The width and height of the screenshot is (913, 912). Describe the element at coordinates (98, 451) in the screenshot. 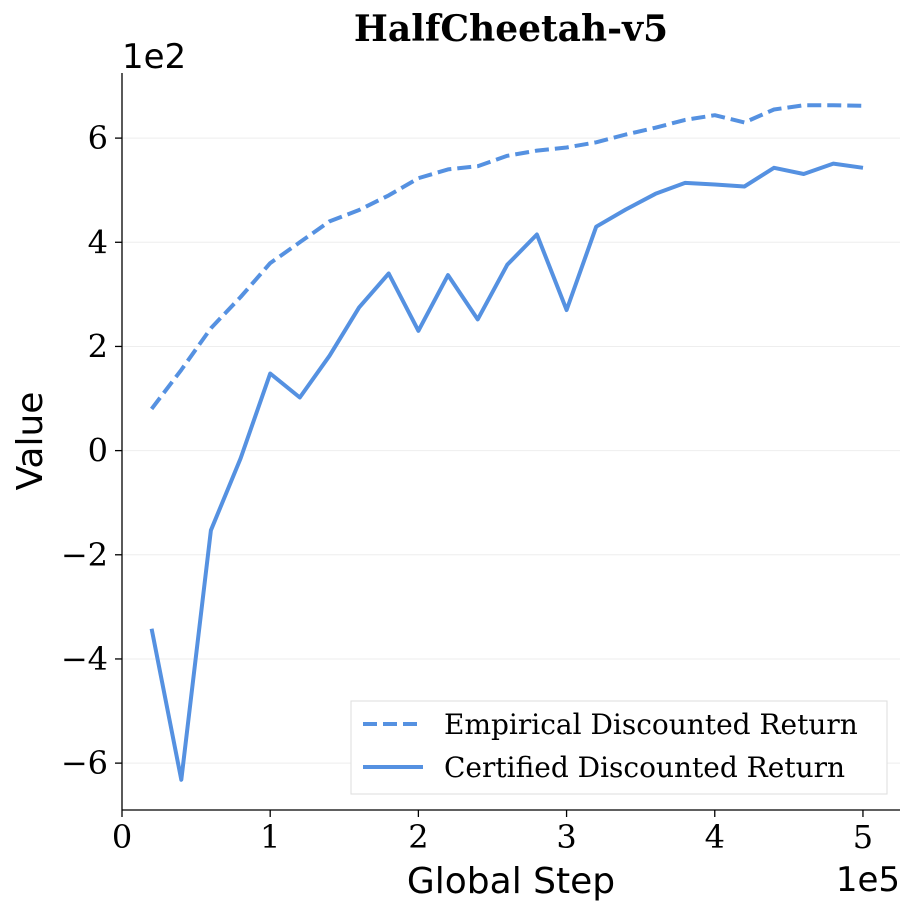

I see `y-tick-label: 0` at that location.